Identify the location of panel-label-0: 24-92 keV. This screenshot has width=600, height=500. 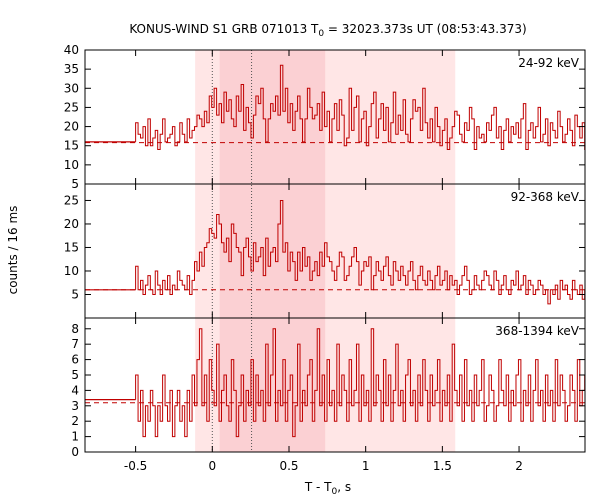
(549, 63).